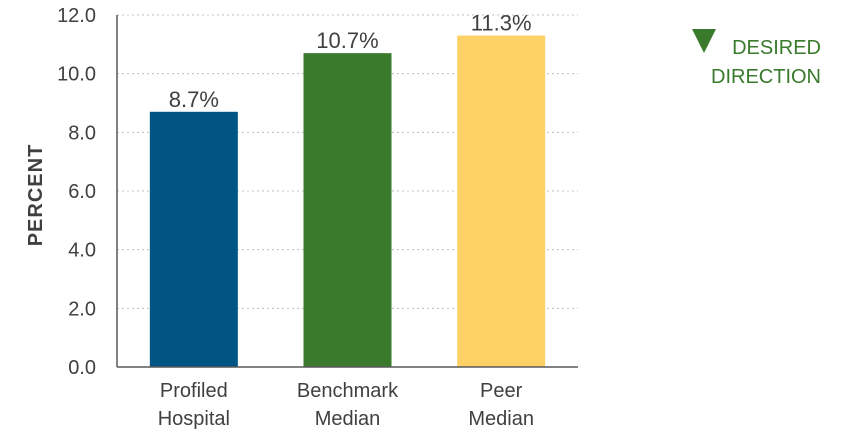 The height and width of the screenshot is (435, 852). I want to click on y-axis-ticks: 0.0 2.0 4.0 6.0 8.0 10.0 12.0, so click(76, 192).